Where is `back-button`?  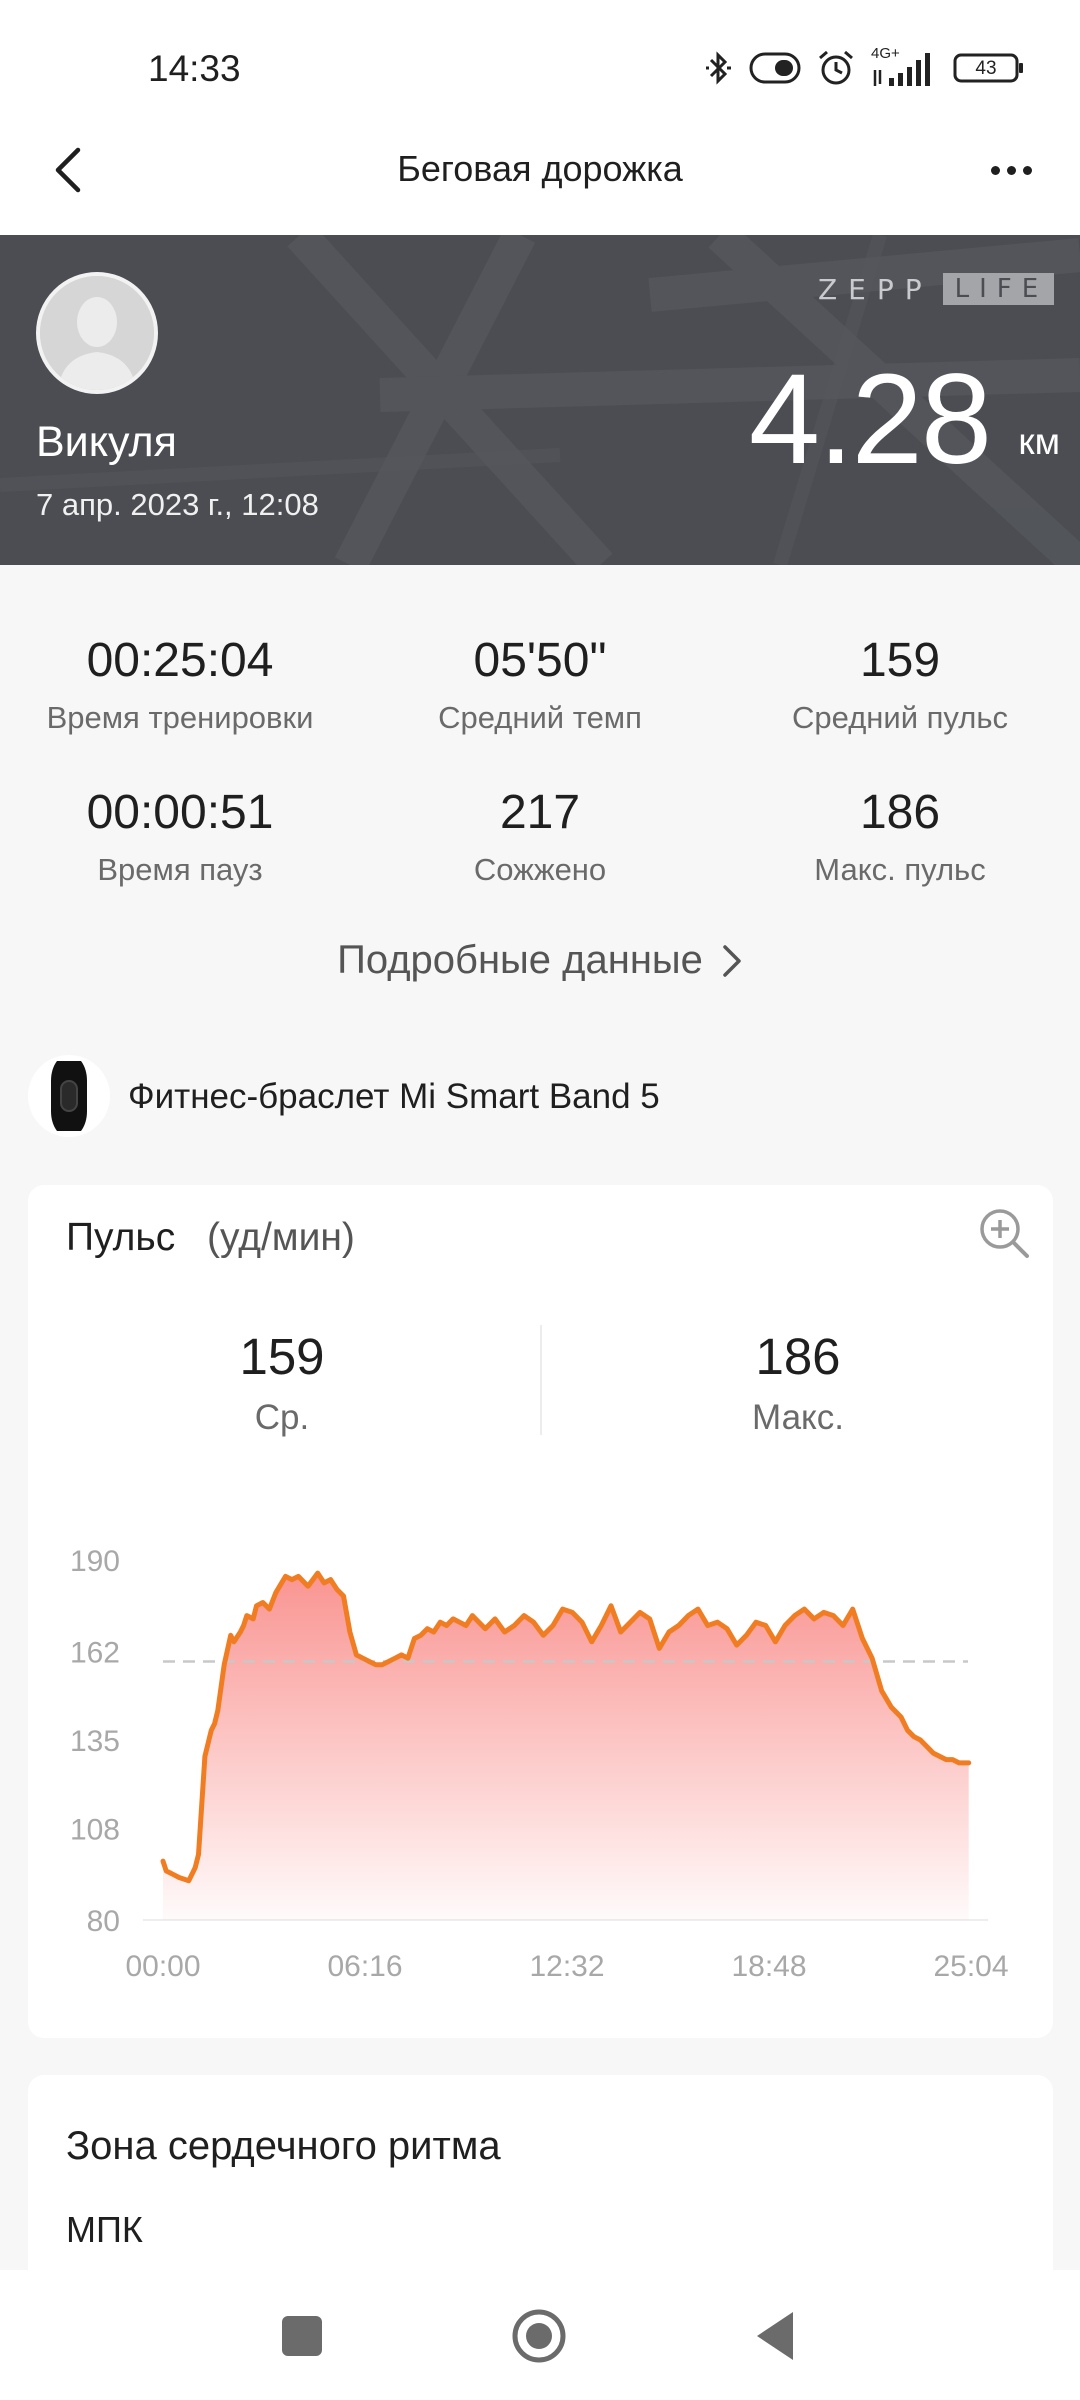 back-button is located at coordinates (68, 170).